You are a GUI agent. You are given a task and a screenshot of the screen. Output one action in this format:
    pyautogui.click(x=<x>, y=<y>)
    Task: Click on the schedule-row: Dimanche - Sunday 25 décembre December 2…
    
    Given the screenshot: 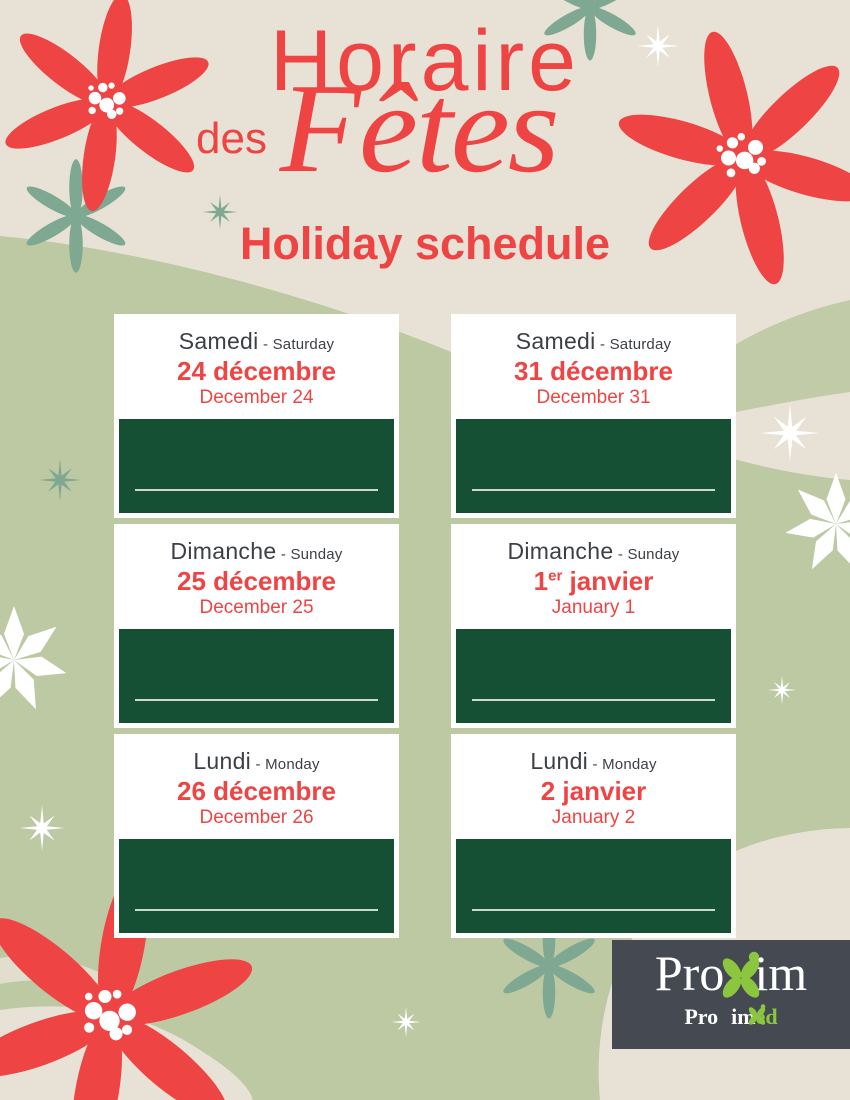 What is the action you would take?
    pyautogui.click(x=425, y=625)
    